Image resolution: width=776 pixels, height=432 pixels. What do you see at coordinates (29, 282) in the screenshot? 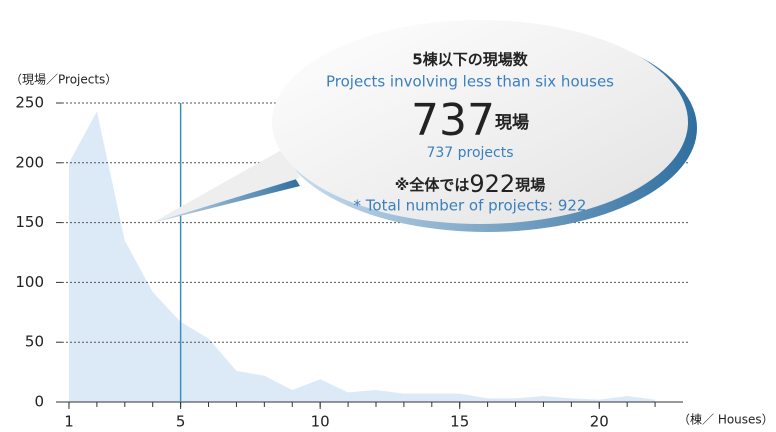
I see `y-tick-label: 100` at bounding box center [29, 282].